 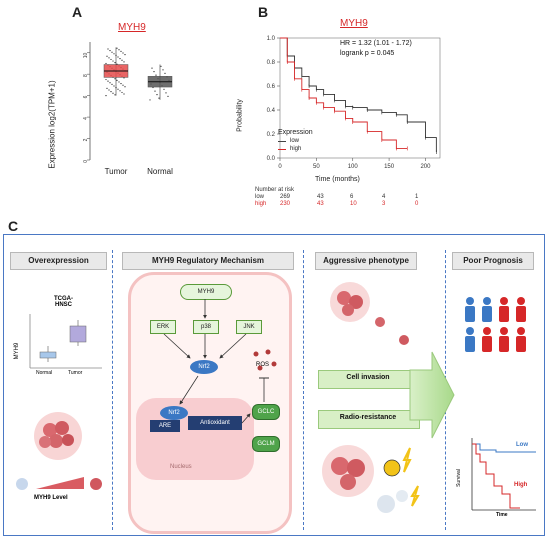 What do you see at coordinates (368, 377) in the screenshot?
I see `cell-invasion-label: Cell invasion` at bounding box center [368, 377].